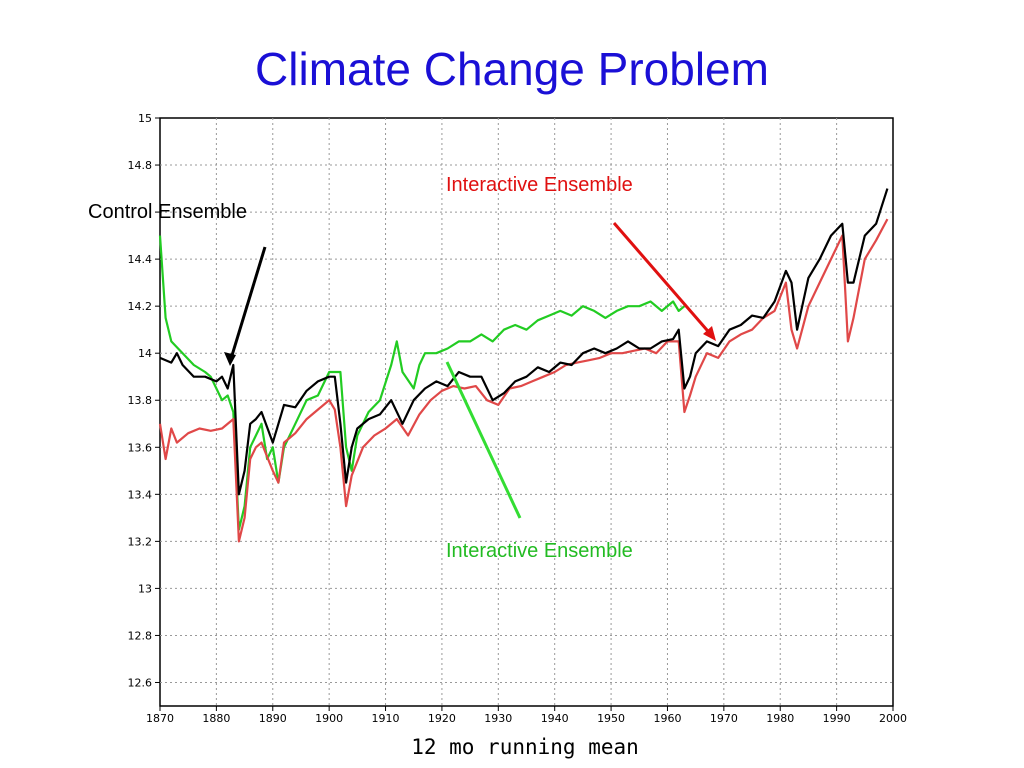 The image size is (1024, 768). What do you see at coordinates (893, 718) in the screenshot?
I see `x-tick-label: 2000` at bounding box center [893, 718].